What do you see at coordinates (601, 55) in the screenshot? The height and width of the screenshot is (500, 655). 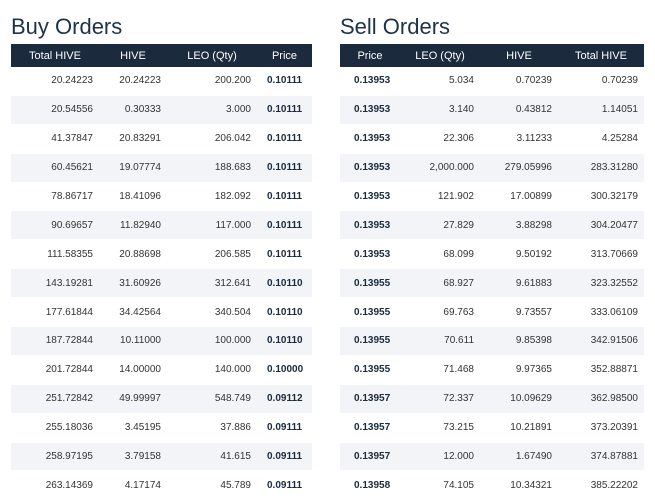 I see `sell-col-total-hive: Total HIVE` at bounding box center [601, 55].